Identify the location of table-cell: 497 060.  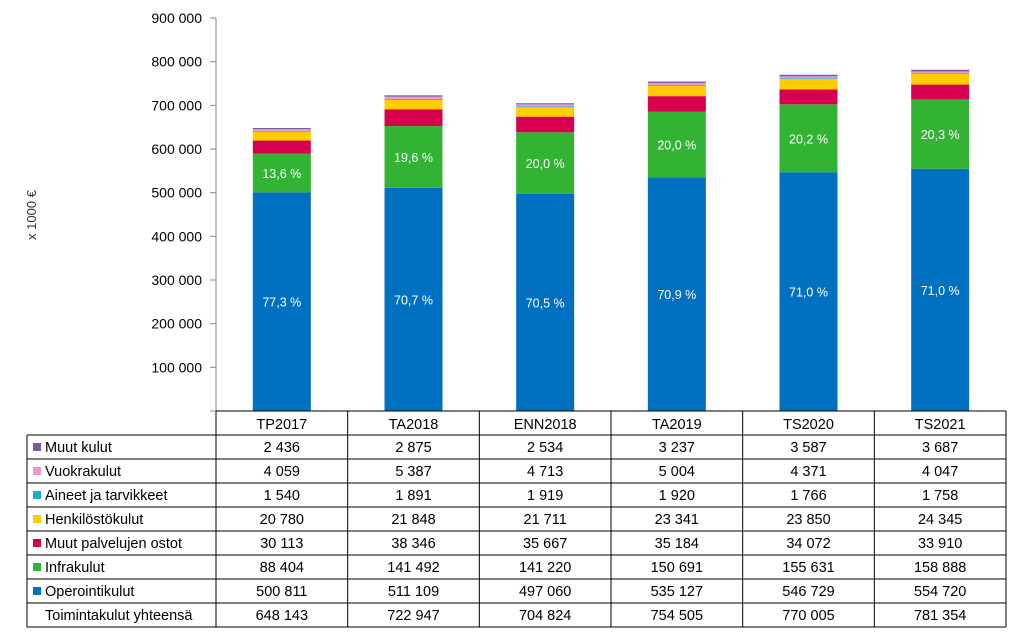
(545, 592).